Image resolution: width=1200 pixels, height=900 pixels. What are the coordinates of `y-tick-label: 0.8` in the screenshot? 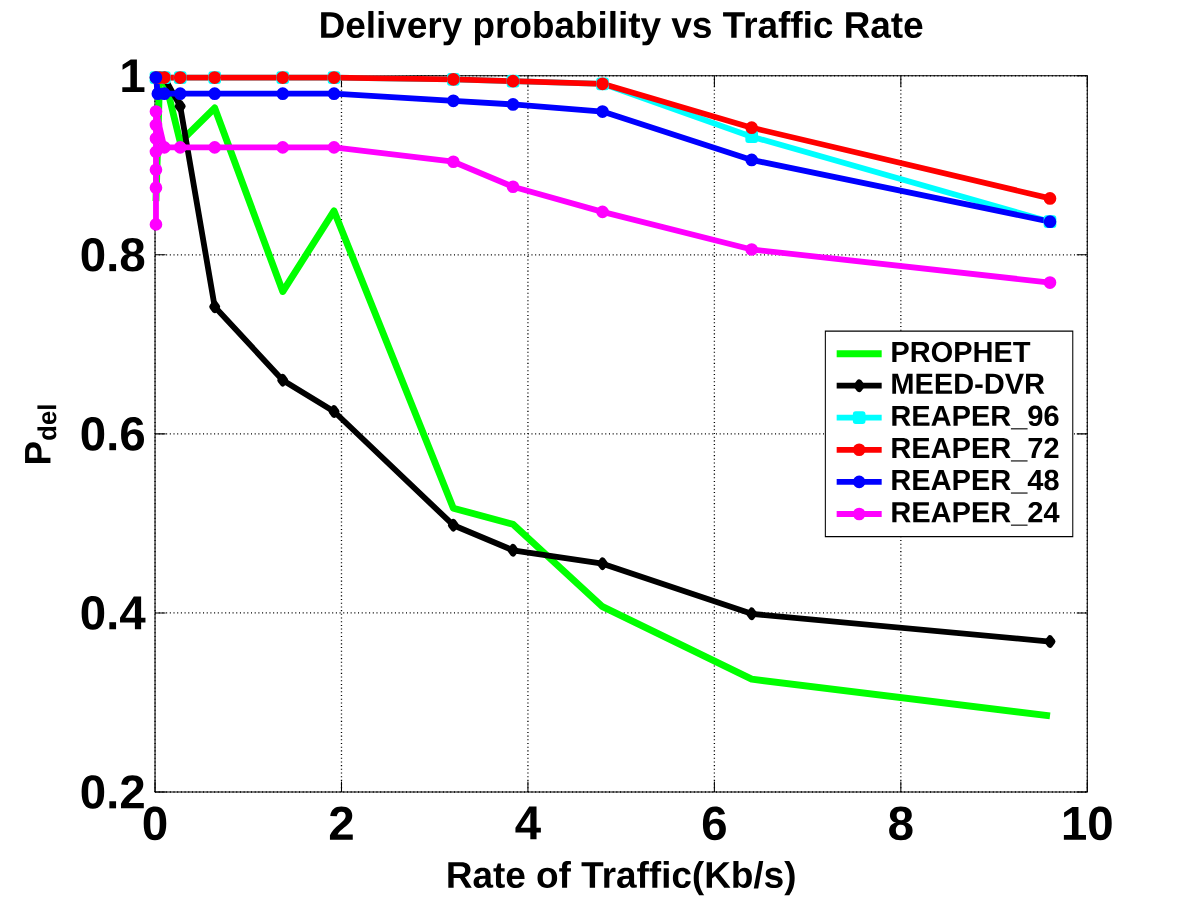 It's located at (113, 255).